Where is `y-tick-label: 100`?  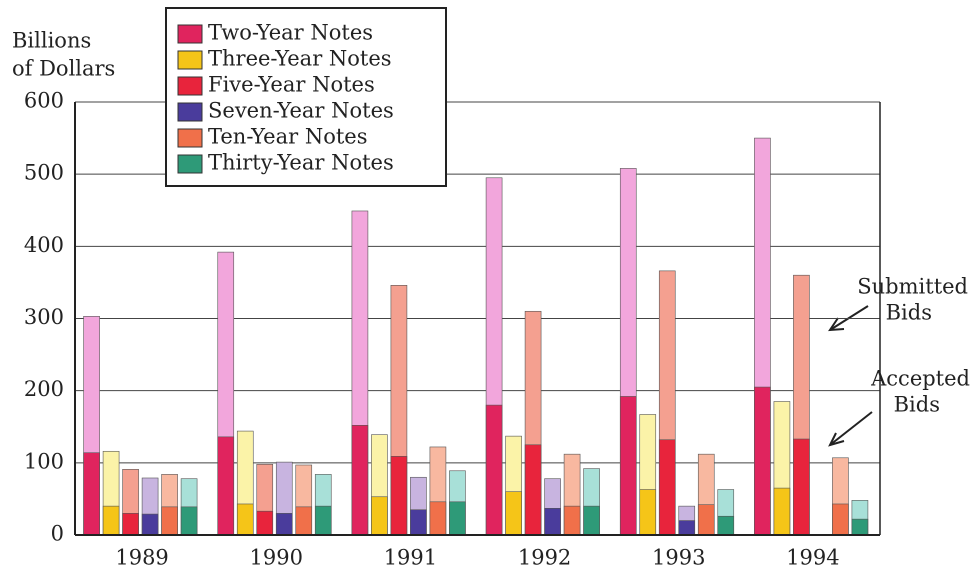 y-tick-label: 100 is located at coordinates (44, 461).